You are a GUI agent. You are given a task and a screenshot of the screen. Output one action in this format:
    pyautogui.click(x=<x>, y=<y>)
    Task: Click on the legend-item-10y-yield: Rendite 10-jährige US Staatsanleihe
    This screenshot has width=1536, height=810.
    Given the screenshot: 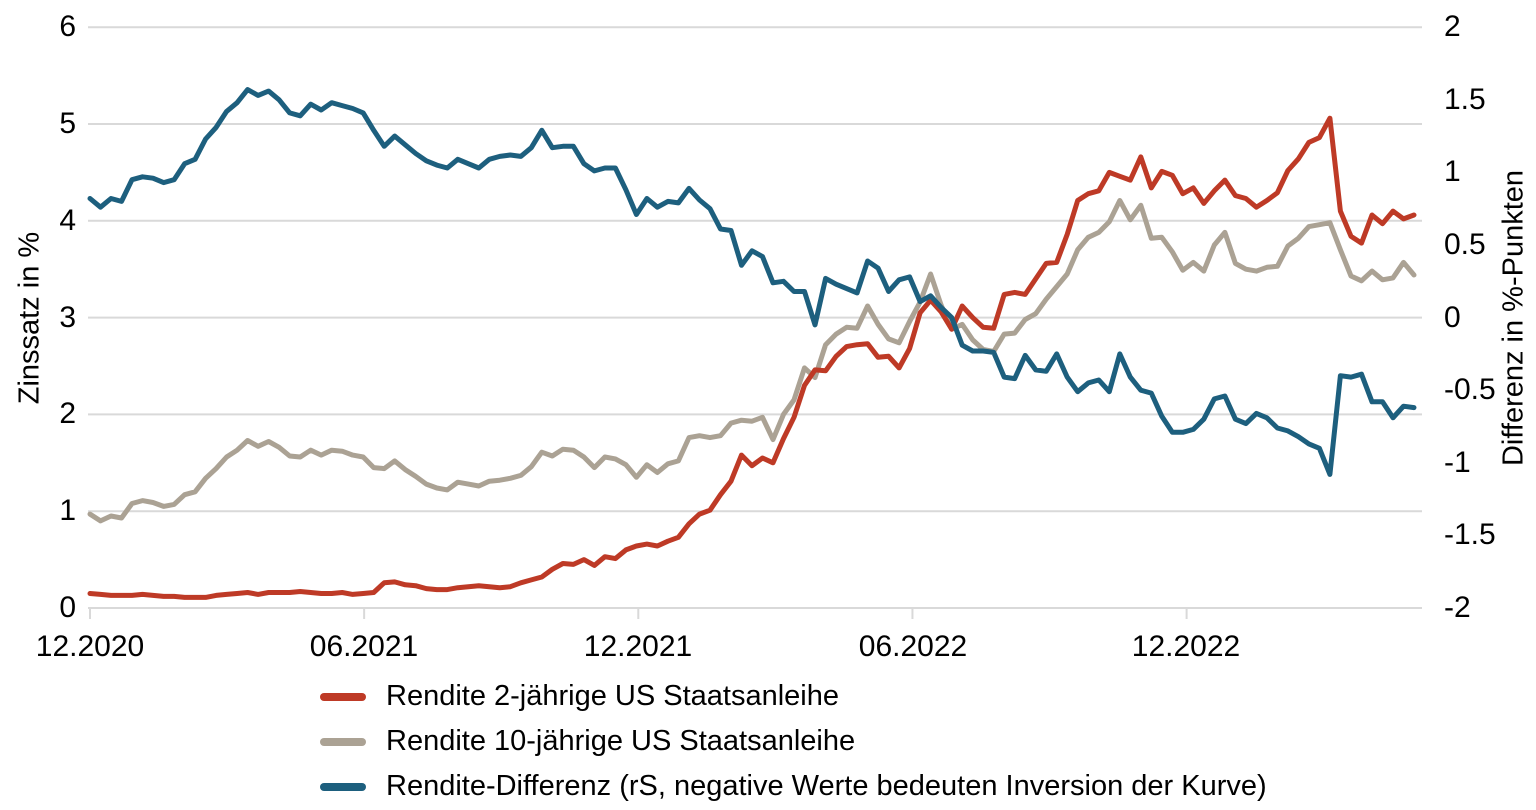 What is the action you would take?
    pyautogui.click(x=793, y=741)
    